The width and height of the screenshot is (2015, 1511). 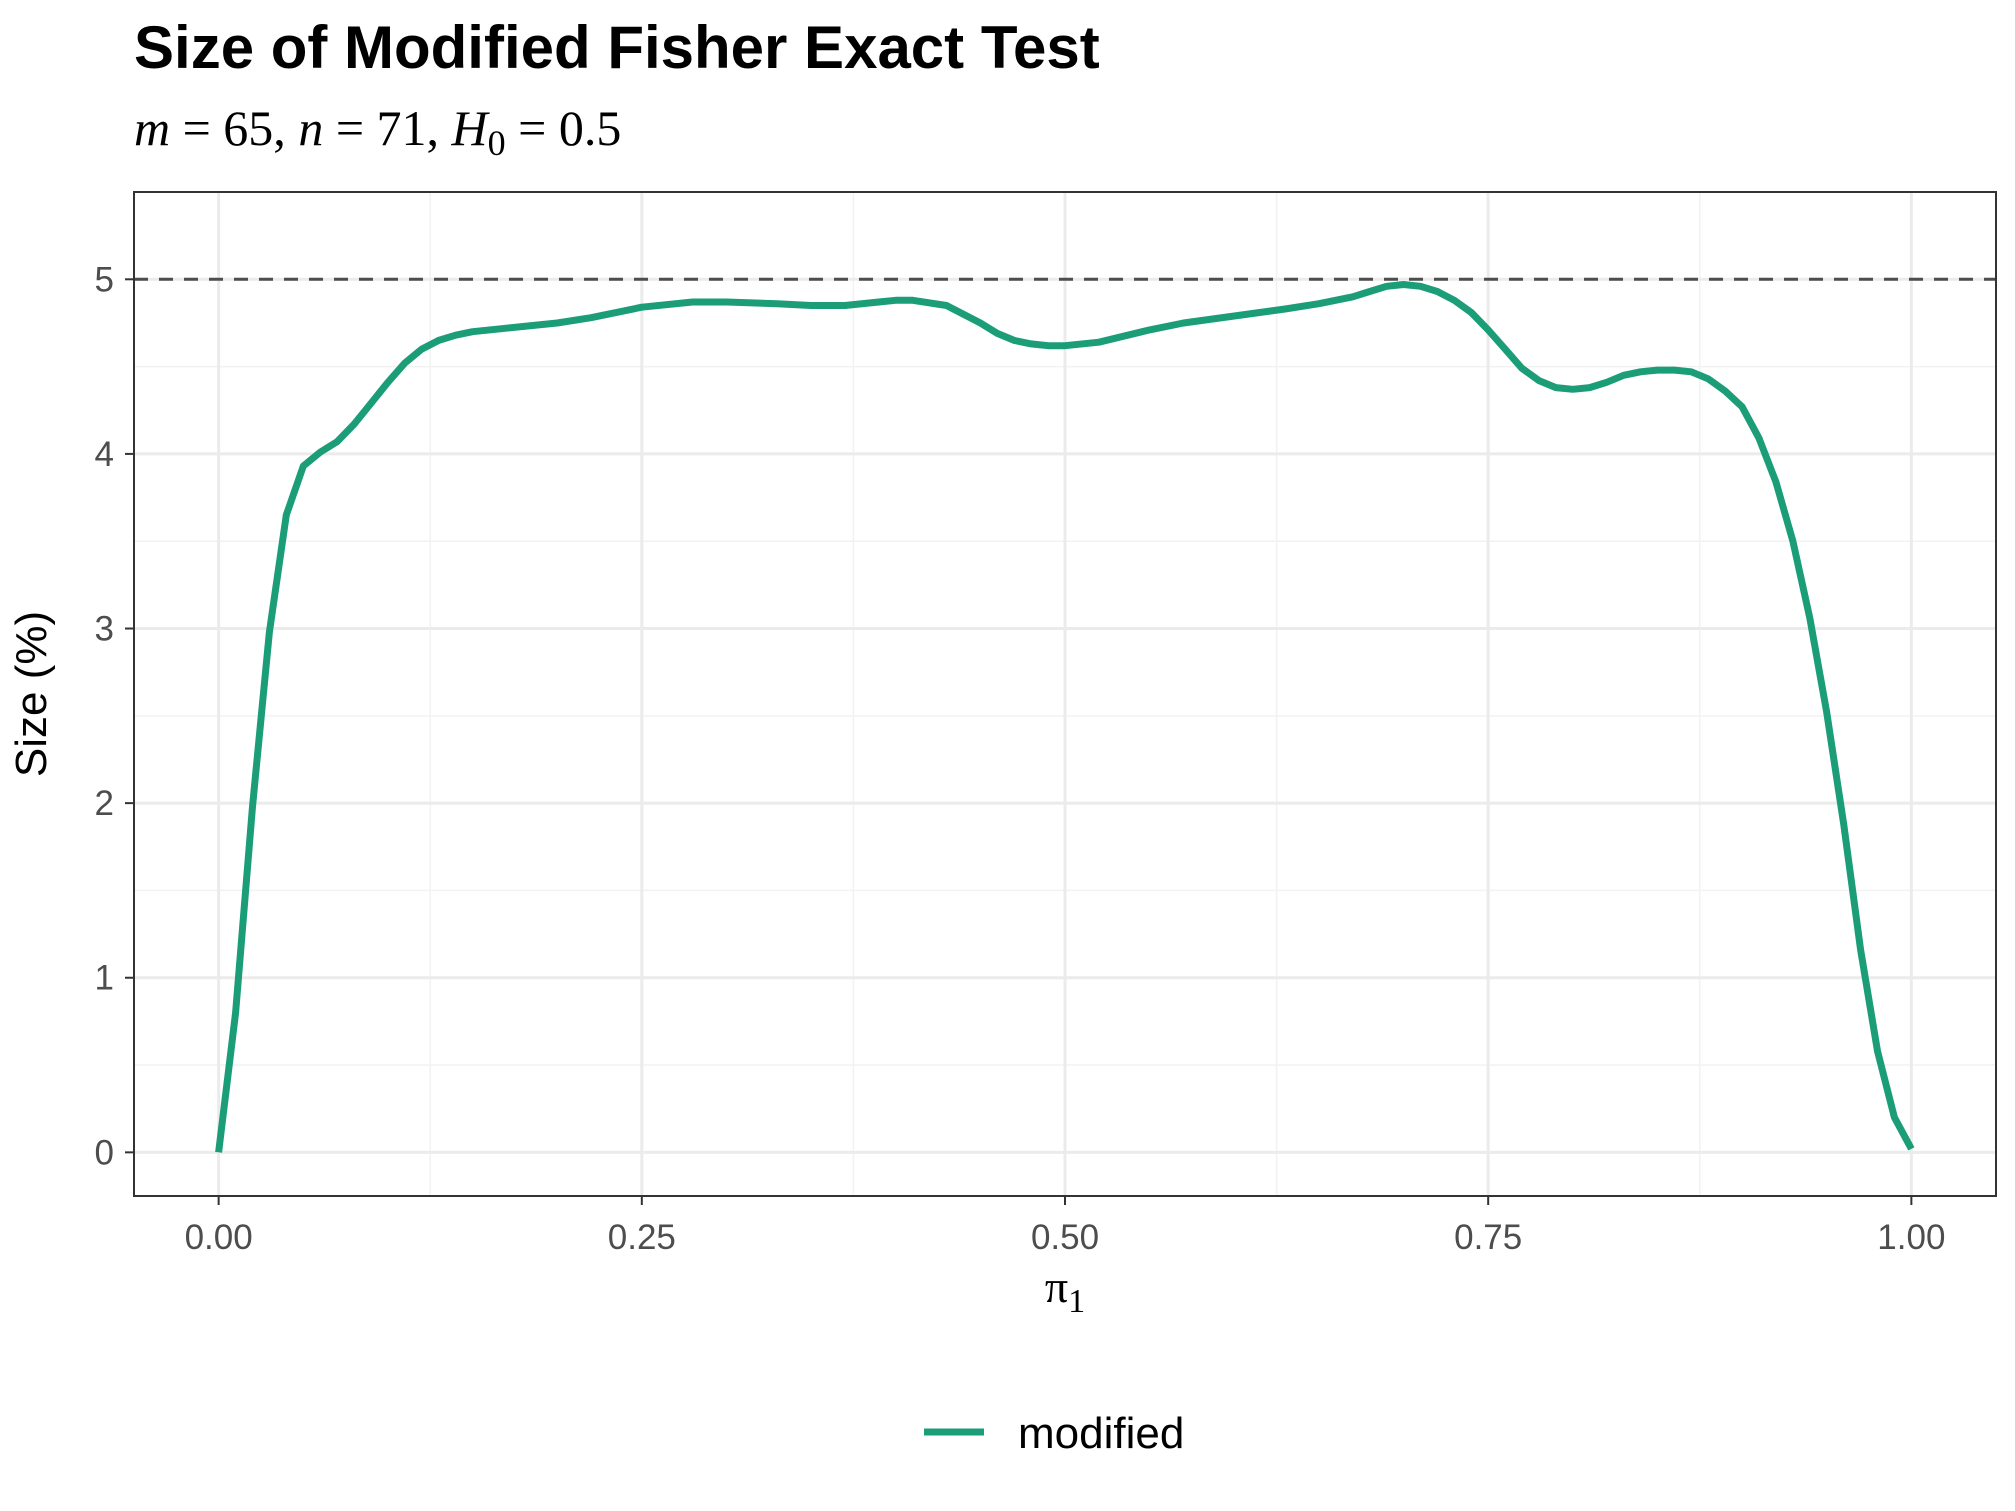 I want to click on subtitle-part-1: = 65,, so click(x=234, y=128).